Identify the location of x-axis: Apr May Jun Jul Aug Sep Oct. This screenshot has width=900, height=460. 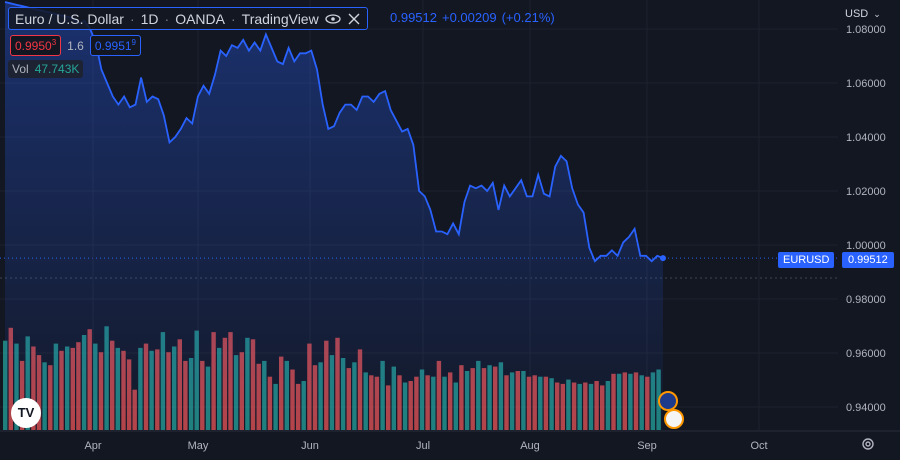
(450, 441).